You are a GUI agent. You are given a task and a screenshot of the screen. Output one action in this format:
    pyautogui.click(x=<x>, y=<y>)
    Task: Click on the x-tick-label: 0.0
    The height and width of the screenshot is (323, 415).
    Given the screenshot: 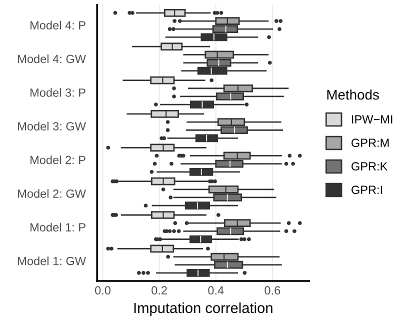 What is the action you would take?
    pyautogui.click(x=103, y=290)
    